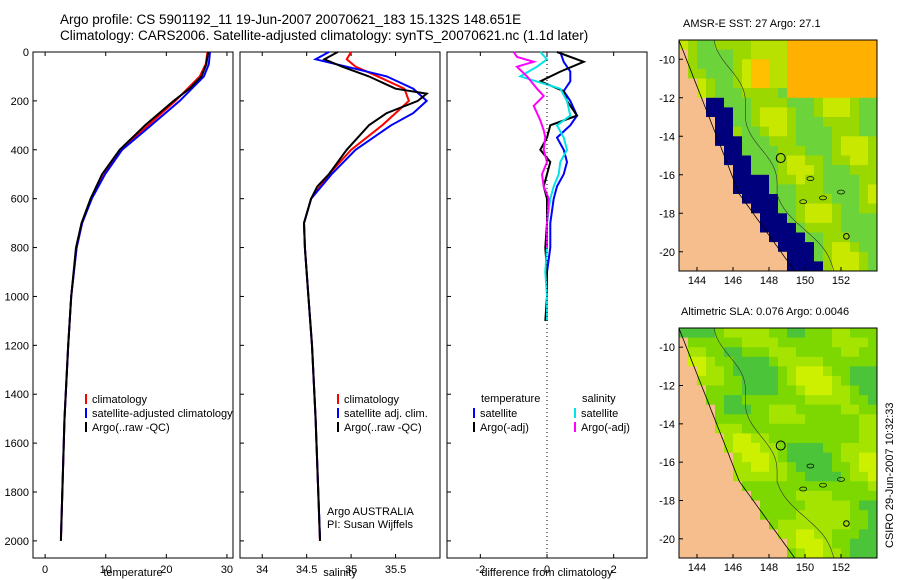 The height and width of the screenshot is (580, 900). I want to click on map-x-tick-label-sst_map-3: 150, so click(805, 281).